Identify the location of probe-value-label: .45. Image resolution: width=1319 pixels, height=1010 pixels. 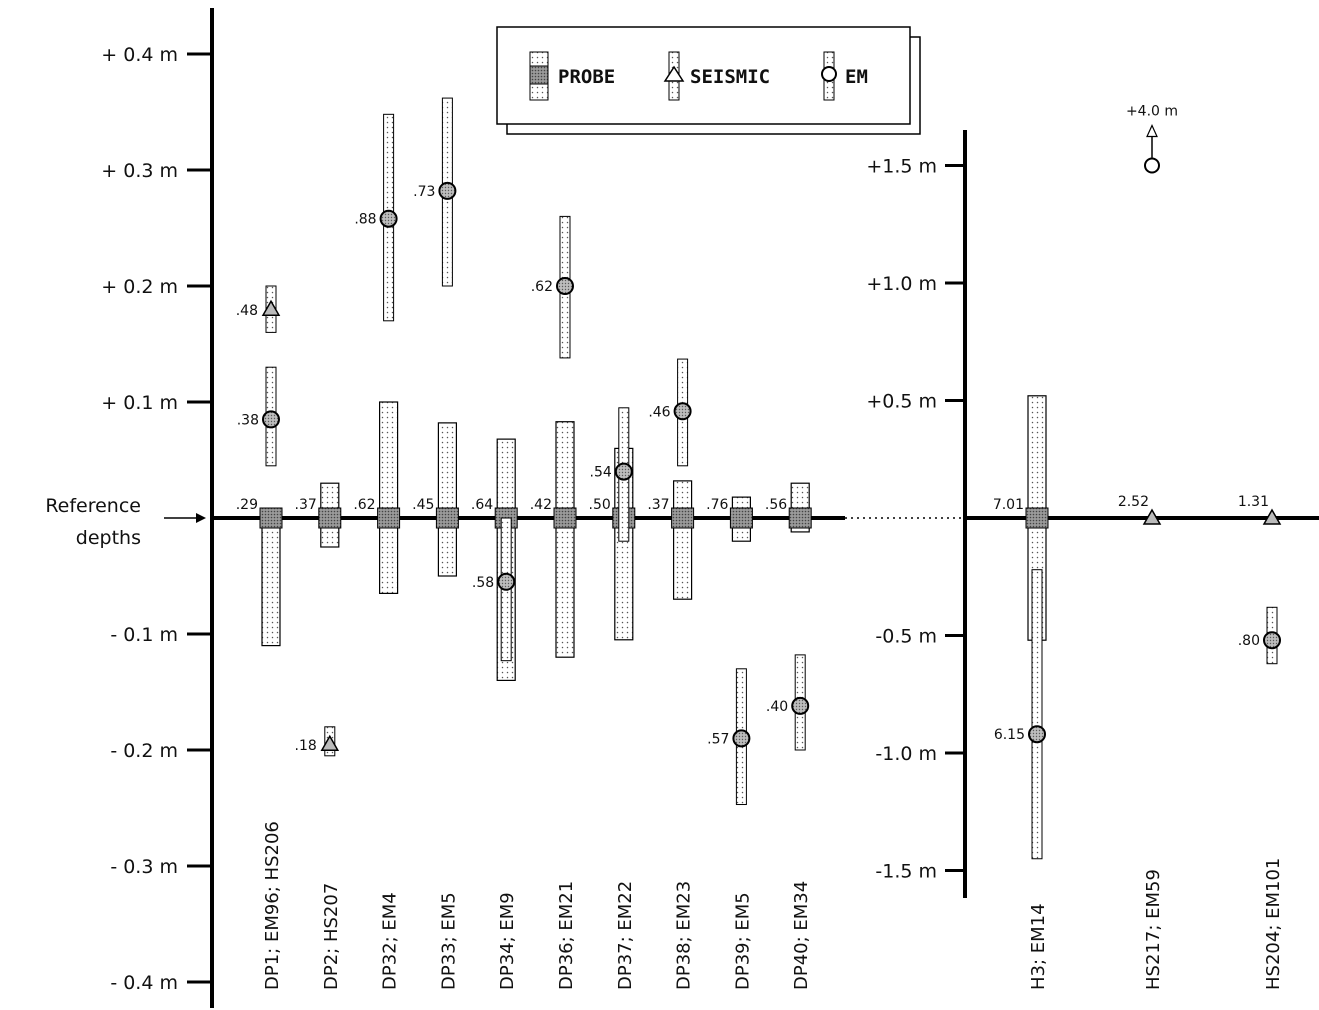
(423, 505).